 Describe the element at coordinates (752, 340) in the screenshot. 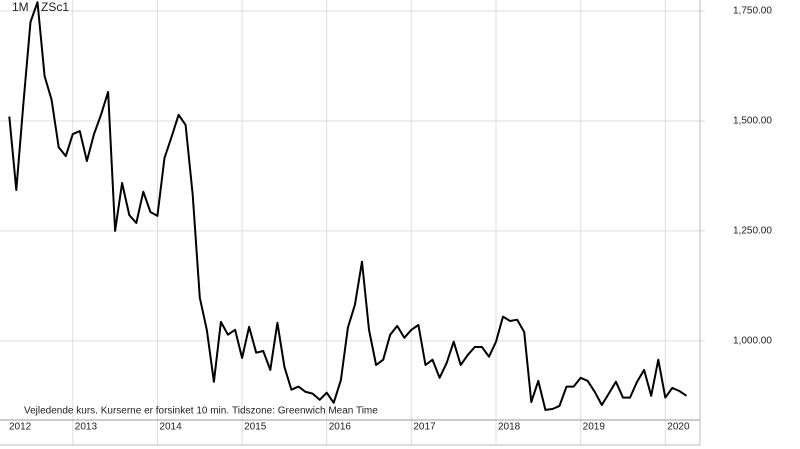

I see `y-tick-label: 1,000.00` at that location.